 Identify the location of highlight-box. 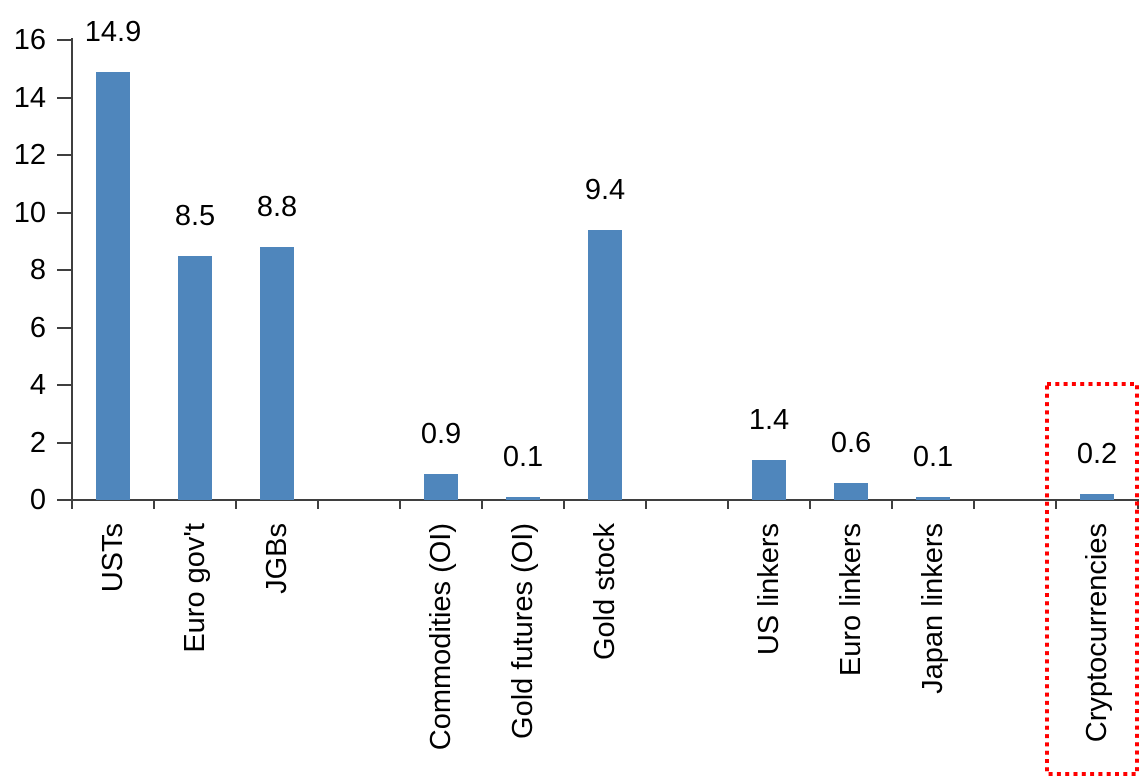
(1092, 579).